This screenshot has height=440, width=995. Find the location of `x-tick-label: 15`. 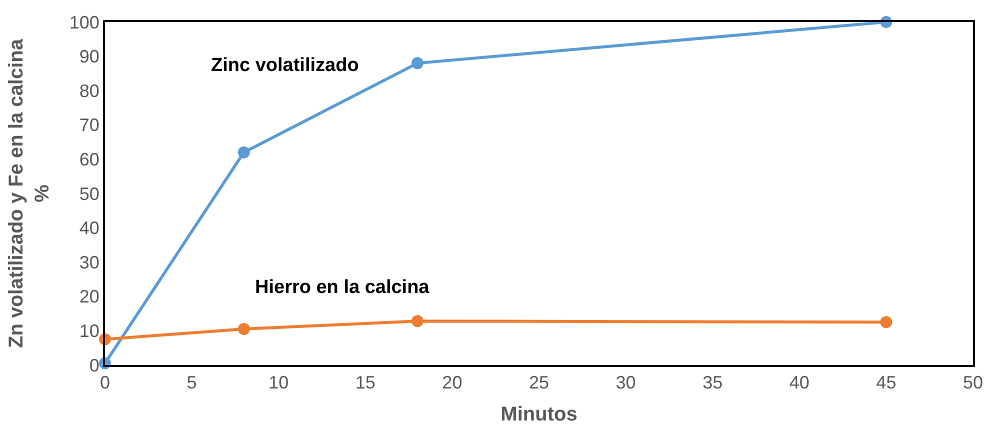

x-tick-label: 15 is located at coordinates (365, 382).